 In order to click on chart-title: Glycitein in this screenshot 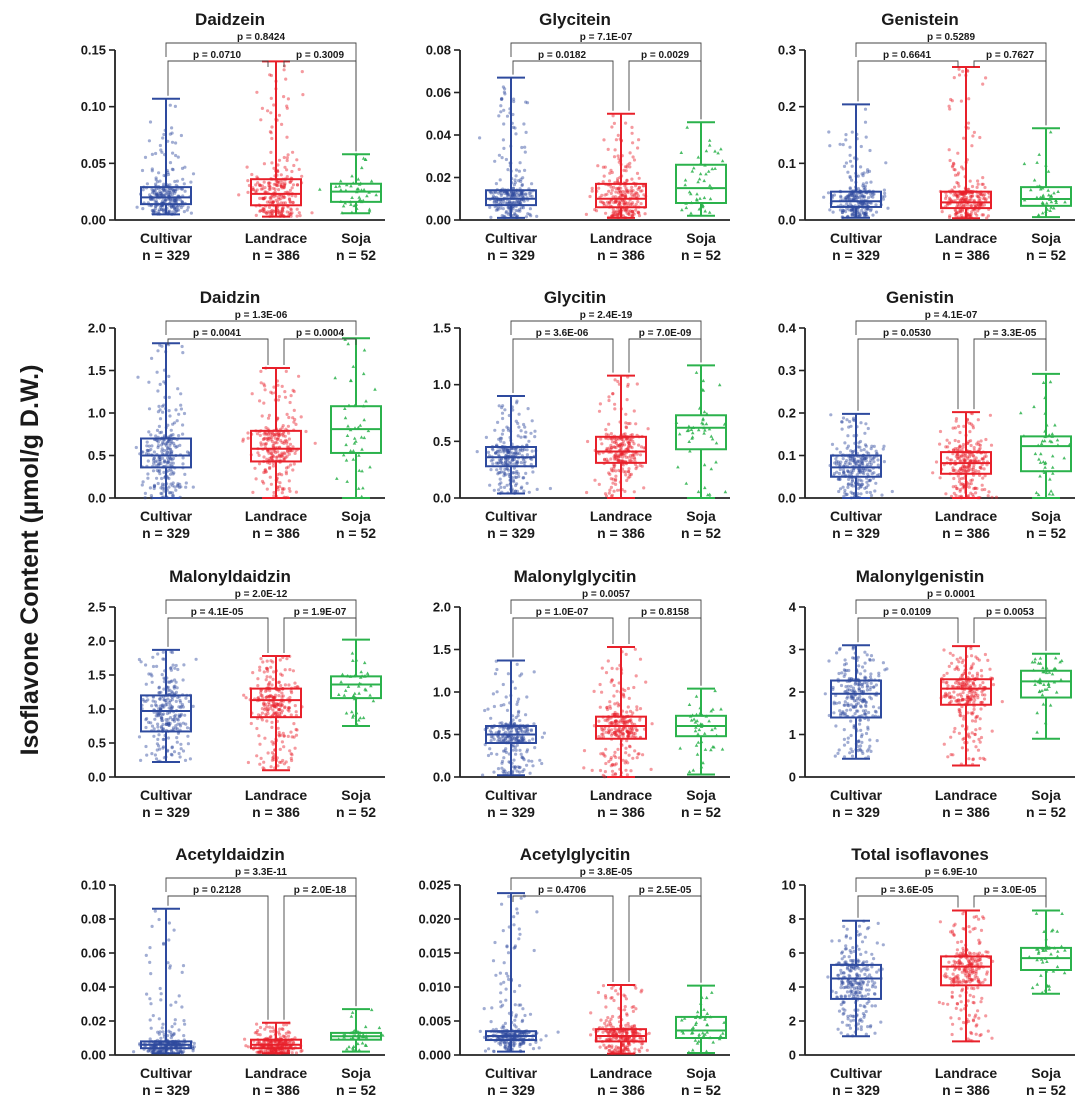, I will do `click(575, 19)`.